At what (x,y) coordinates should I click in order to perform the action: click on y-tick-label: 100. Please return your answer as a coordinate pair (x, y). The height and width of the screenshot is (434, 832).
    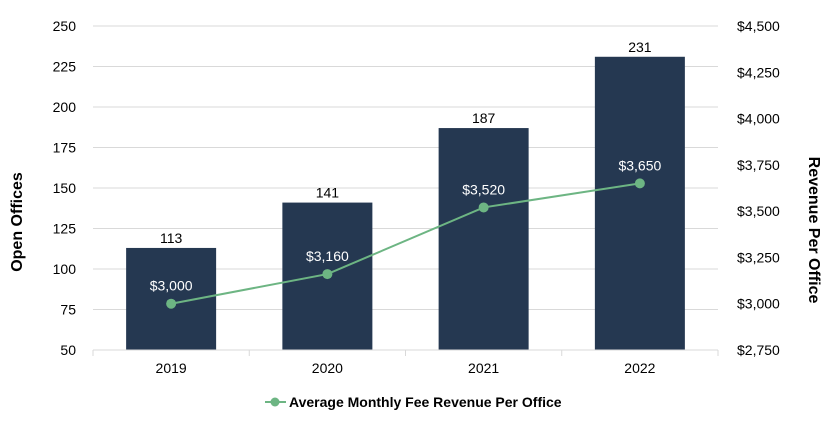
    Looking at the image, I should click on (65, 269).